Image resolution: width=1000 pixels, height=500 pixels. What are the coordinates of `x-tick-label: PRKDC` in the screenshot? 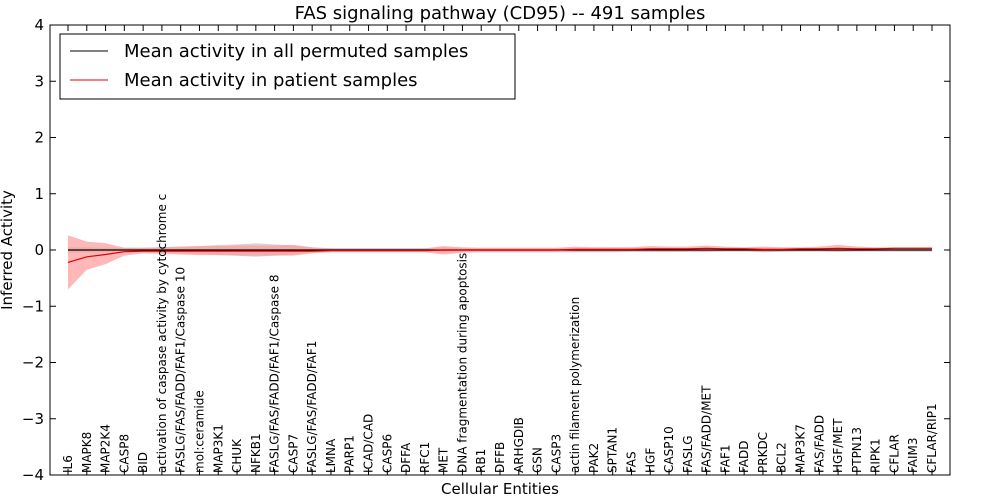 It's located at (763, 452).